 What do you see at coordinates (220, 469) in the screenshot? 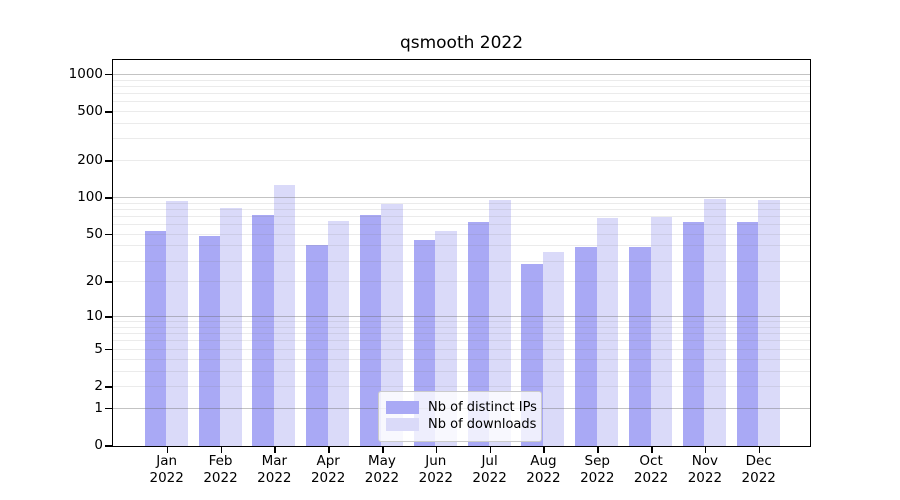
I see `x-tick-label: Feb 2022` at bounding box center [220, 469].